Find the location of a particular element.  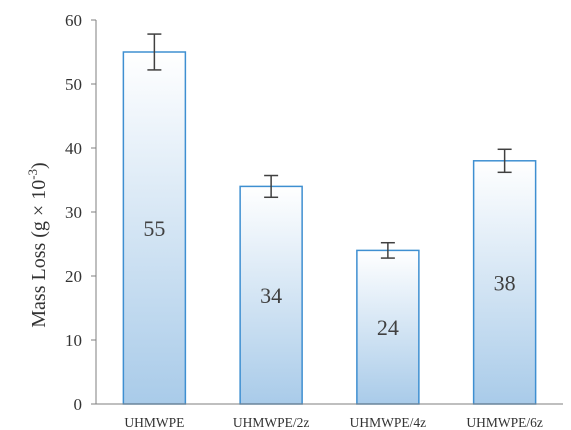

y-tick-label: 40 is located at coordinates (73, 148).